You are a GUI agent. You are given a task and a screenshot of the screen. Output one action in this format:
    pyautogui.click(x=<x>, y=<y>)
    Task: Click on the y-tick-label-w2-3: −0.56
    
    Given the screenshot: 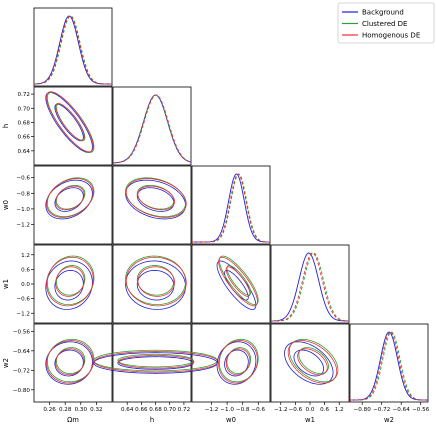 What is the action you would take?
    pyautogui.click(x=22, y=332)
    